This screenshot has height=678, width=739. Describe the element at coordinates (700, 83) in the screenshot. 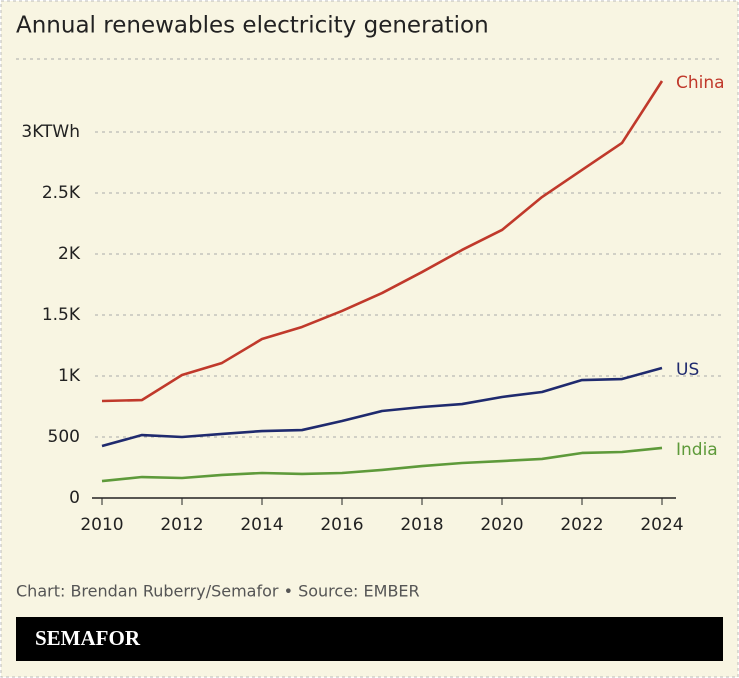

I see `series-label: China` at that location.